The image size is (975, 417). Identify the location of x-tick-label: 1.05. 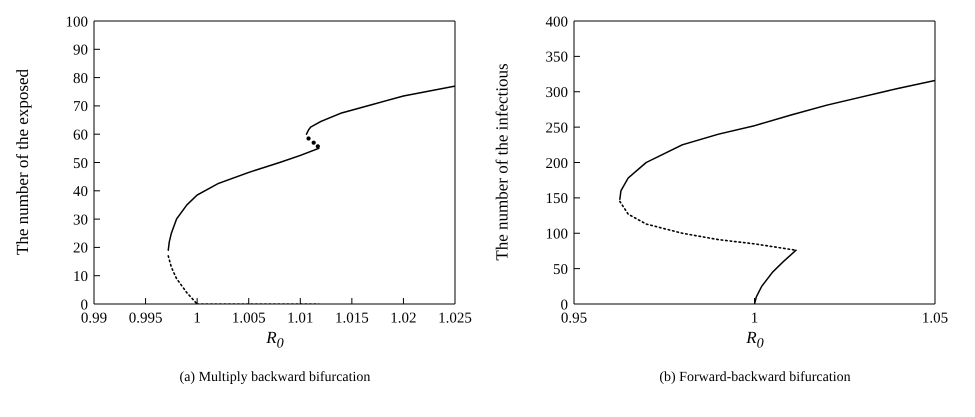
(935, 318).